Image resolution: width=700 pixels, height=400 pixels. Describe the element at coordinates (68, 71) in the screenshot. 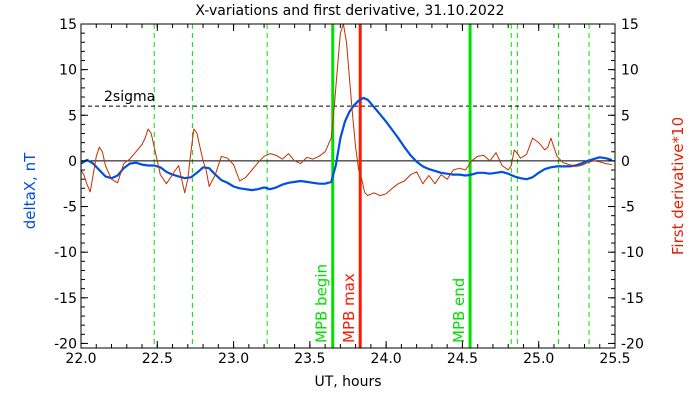

I see `y-tick-label-left: 10` at that location.